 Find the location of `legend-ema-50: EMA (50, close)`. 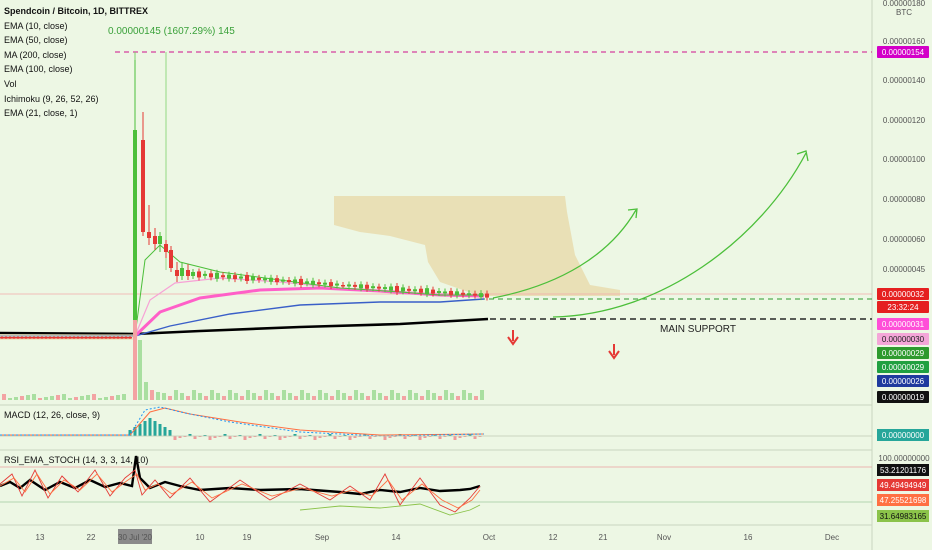

legend-ema-50: EMA (50, close) is located at coordinates (36, 40).